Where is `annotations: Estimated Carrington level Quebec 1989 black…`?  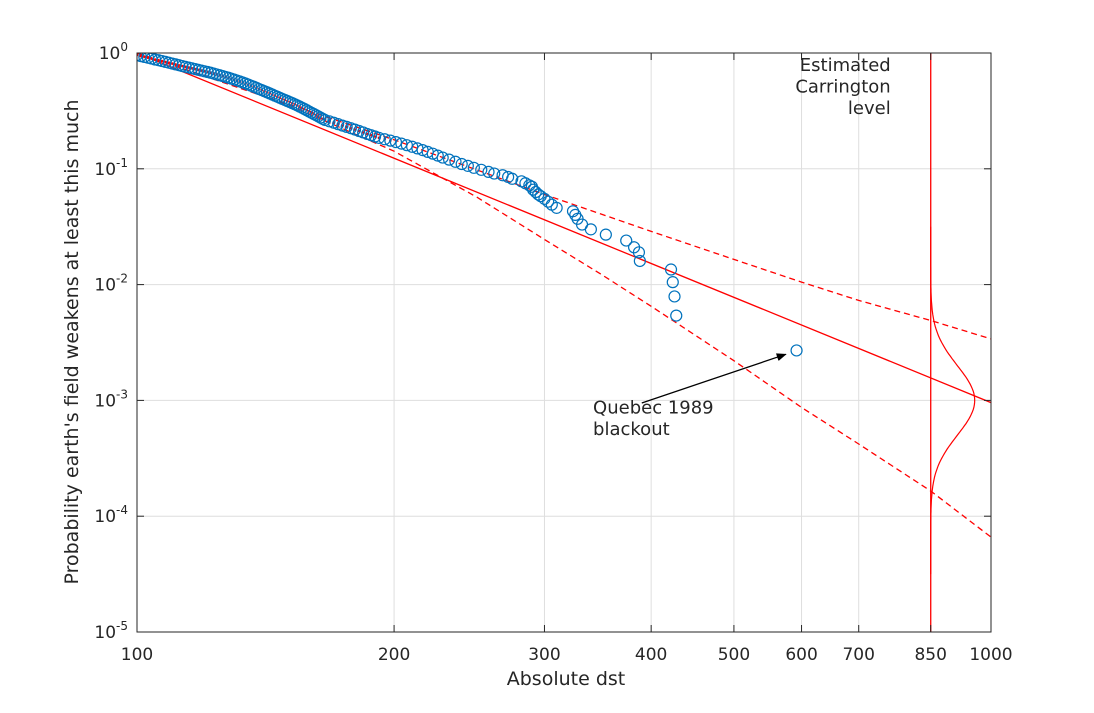
annotations: Estimated Carrington level Quebec 1989 black… is located at coordinates (742, 247).